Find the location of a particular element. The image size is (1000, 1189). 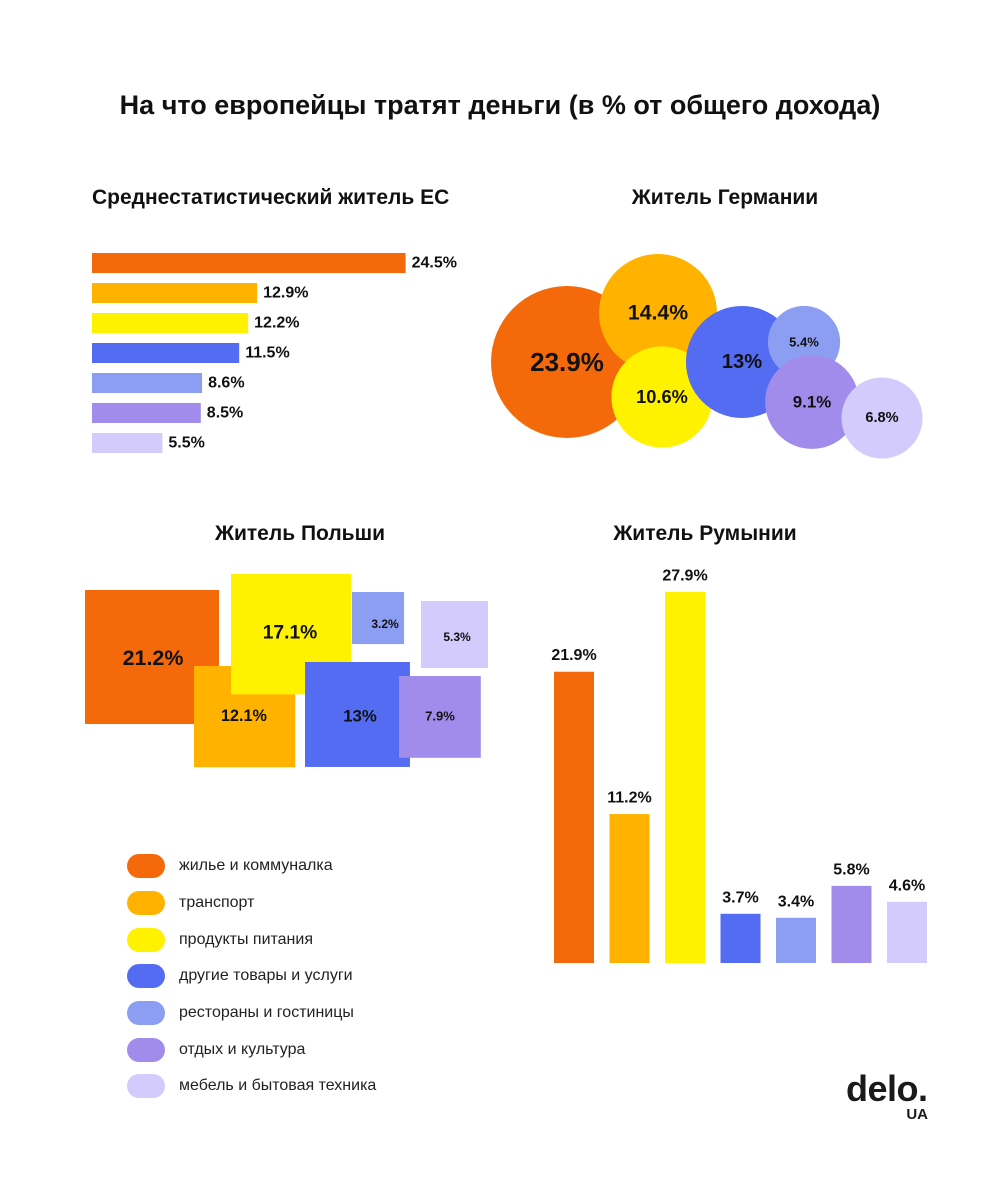

eu-bar-label-furniture: 5.5% is located at coordinates (186, 443).